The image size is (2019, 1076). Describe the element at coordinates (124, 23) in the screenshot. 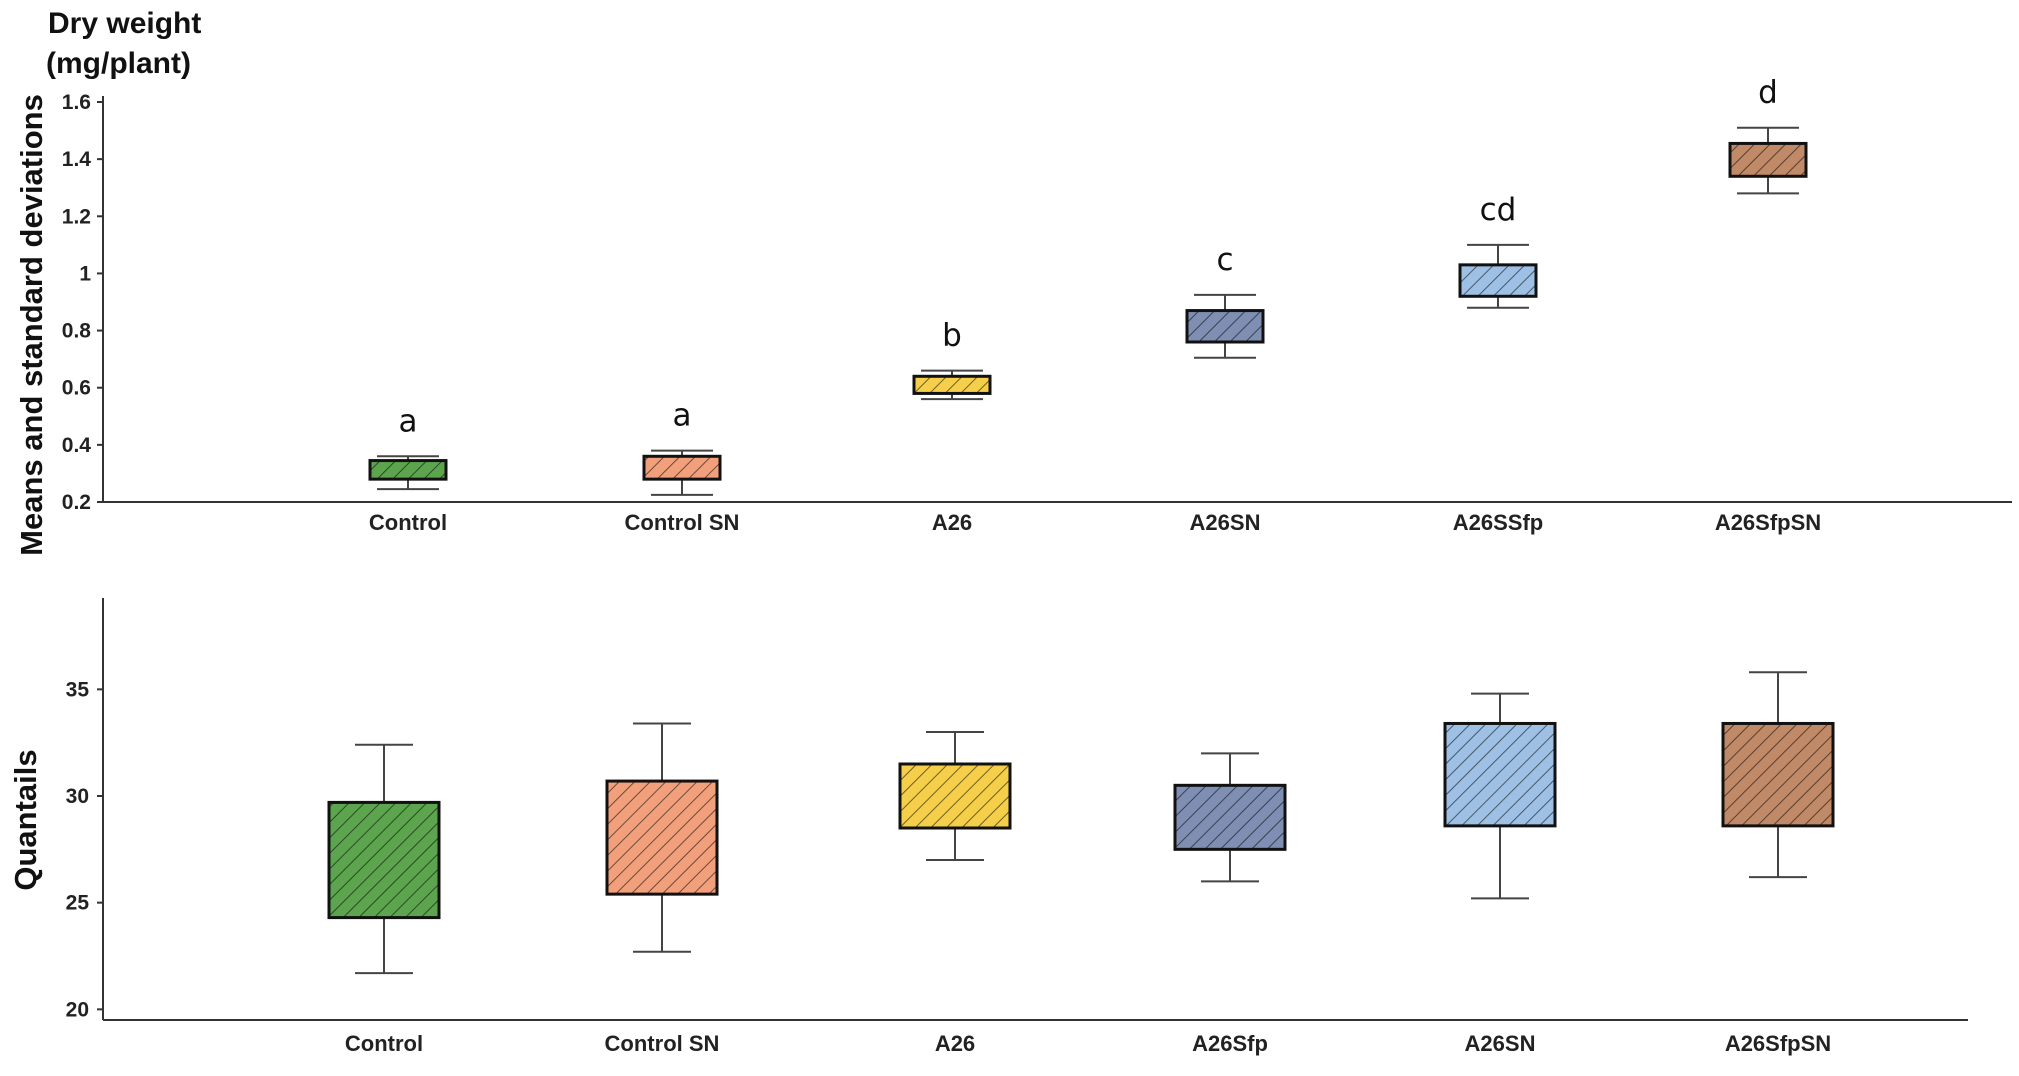

I see `top-title: Dry weight` at that location.